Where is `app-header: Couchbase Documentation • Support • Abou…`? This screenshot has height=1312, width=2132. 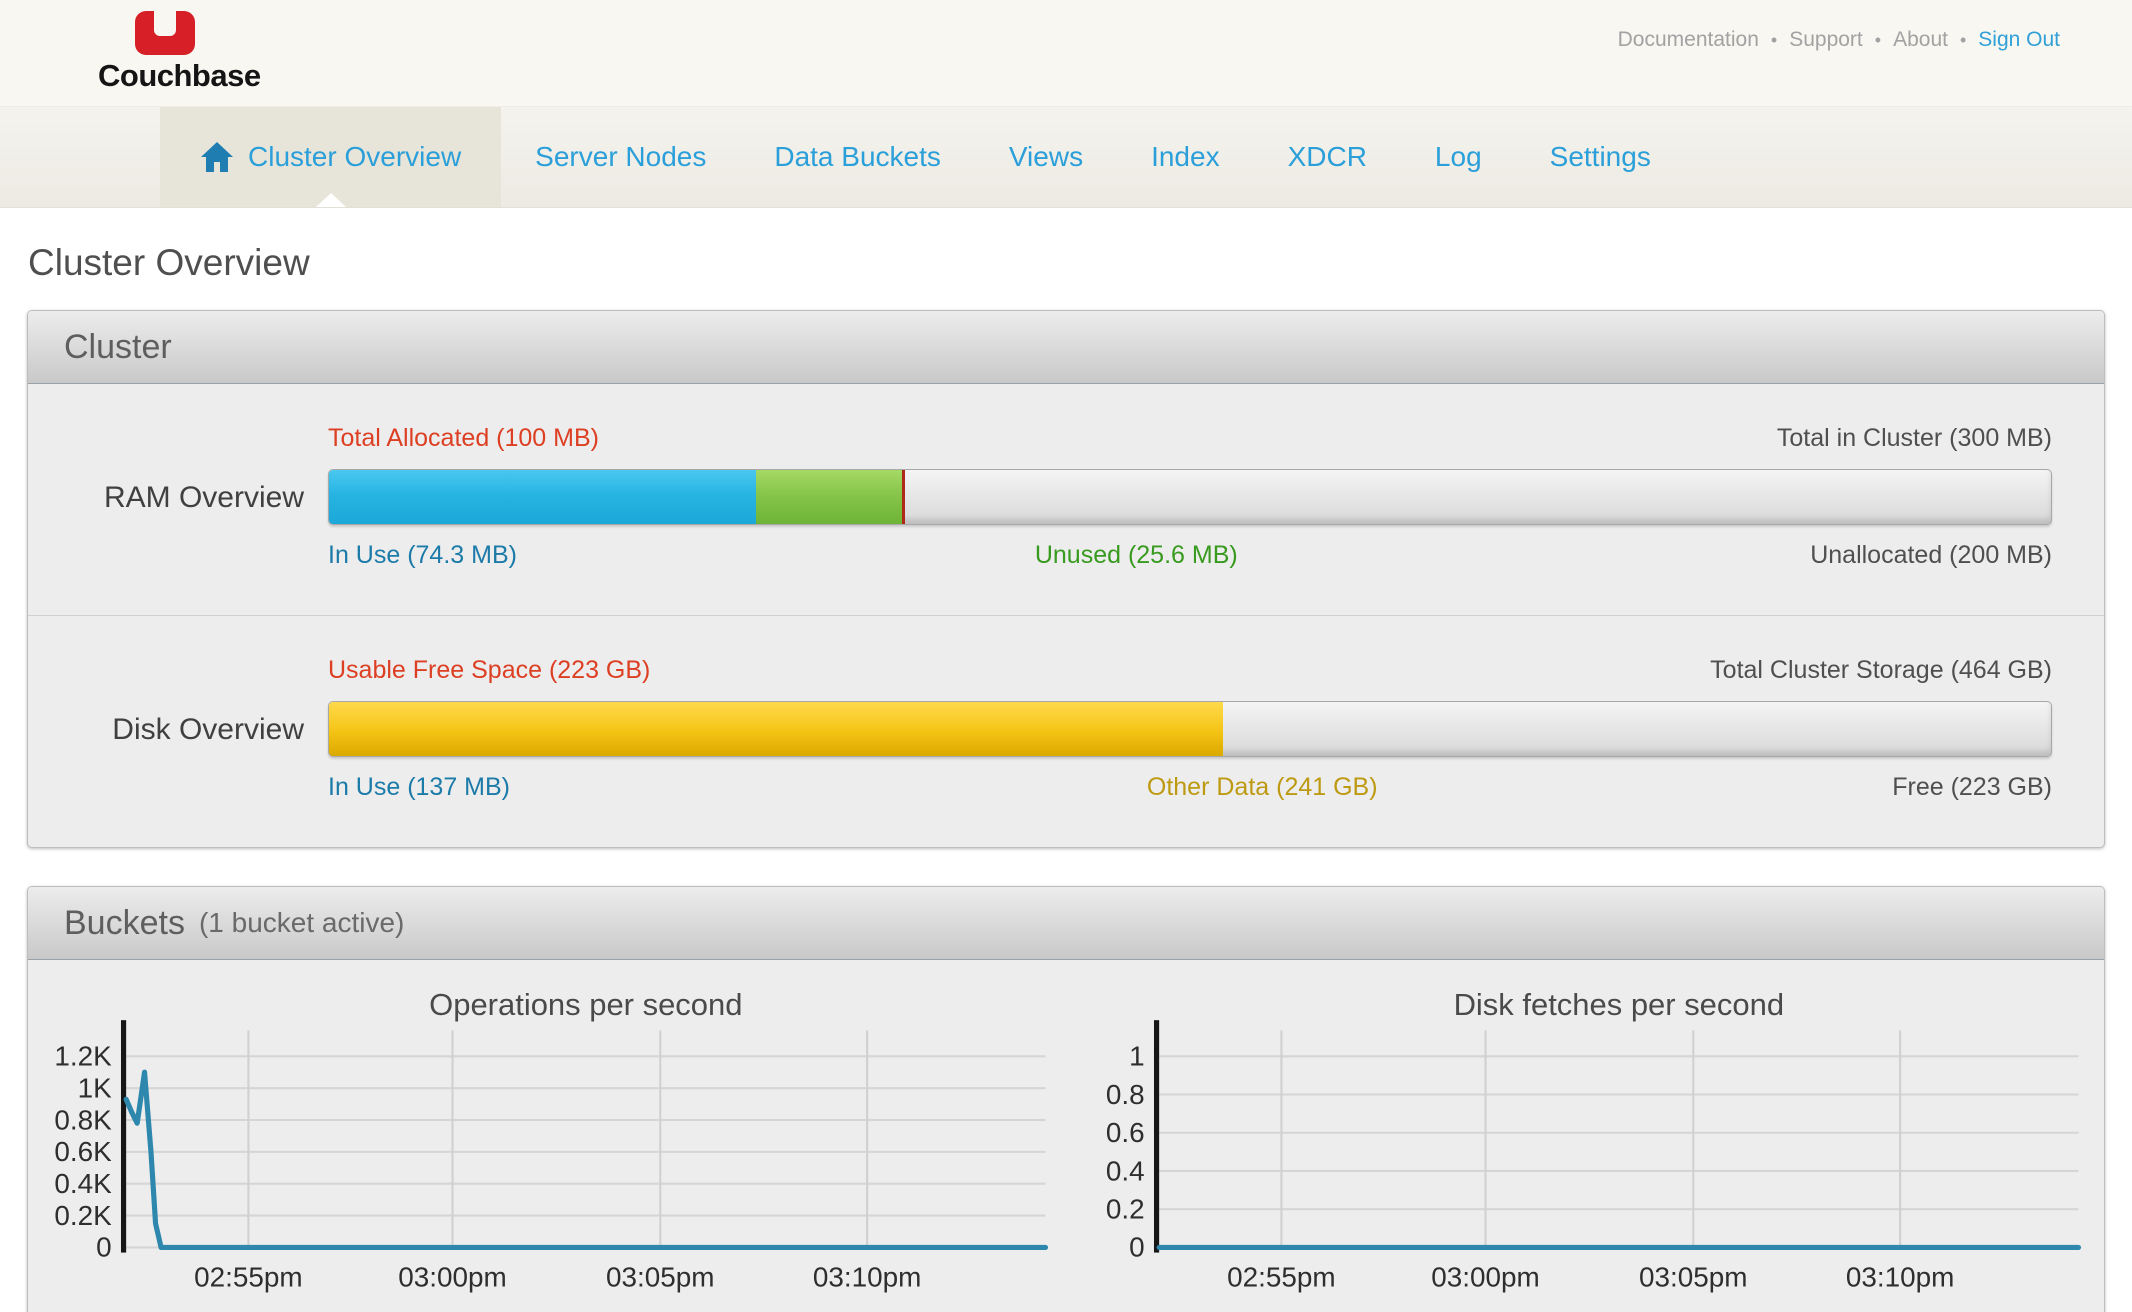 app-header: Couchbase Documentation • Support • Abou… is located at coordinates (1066, 53).